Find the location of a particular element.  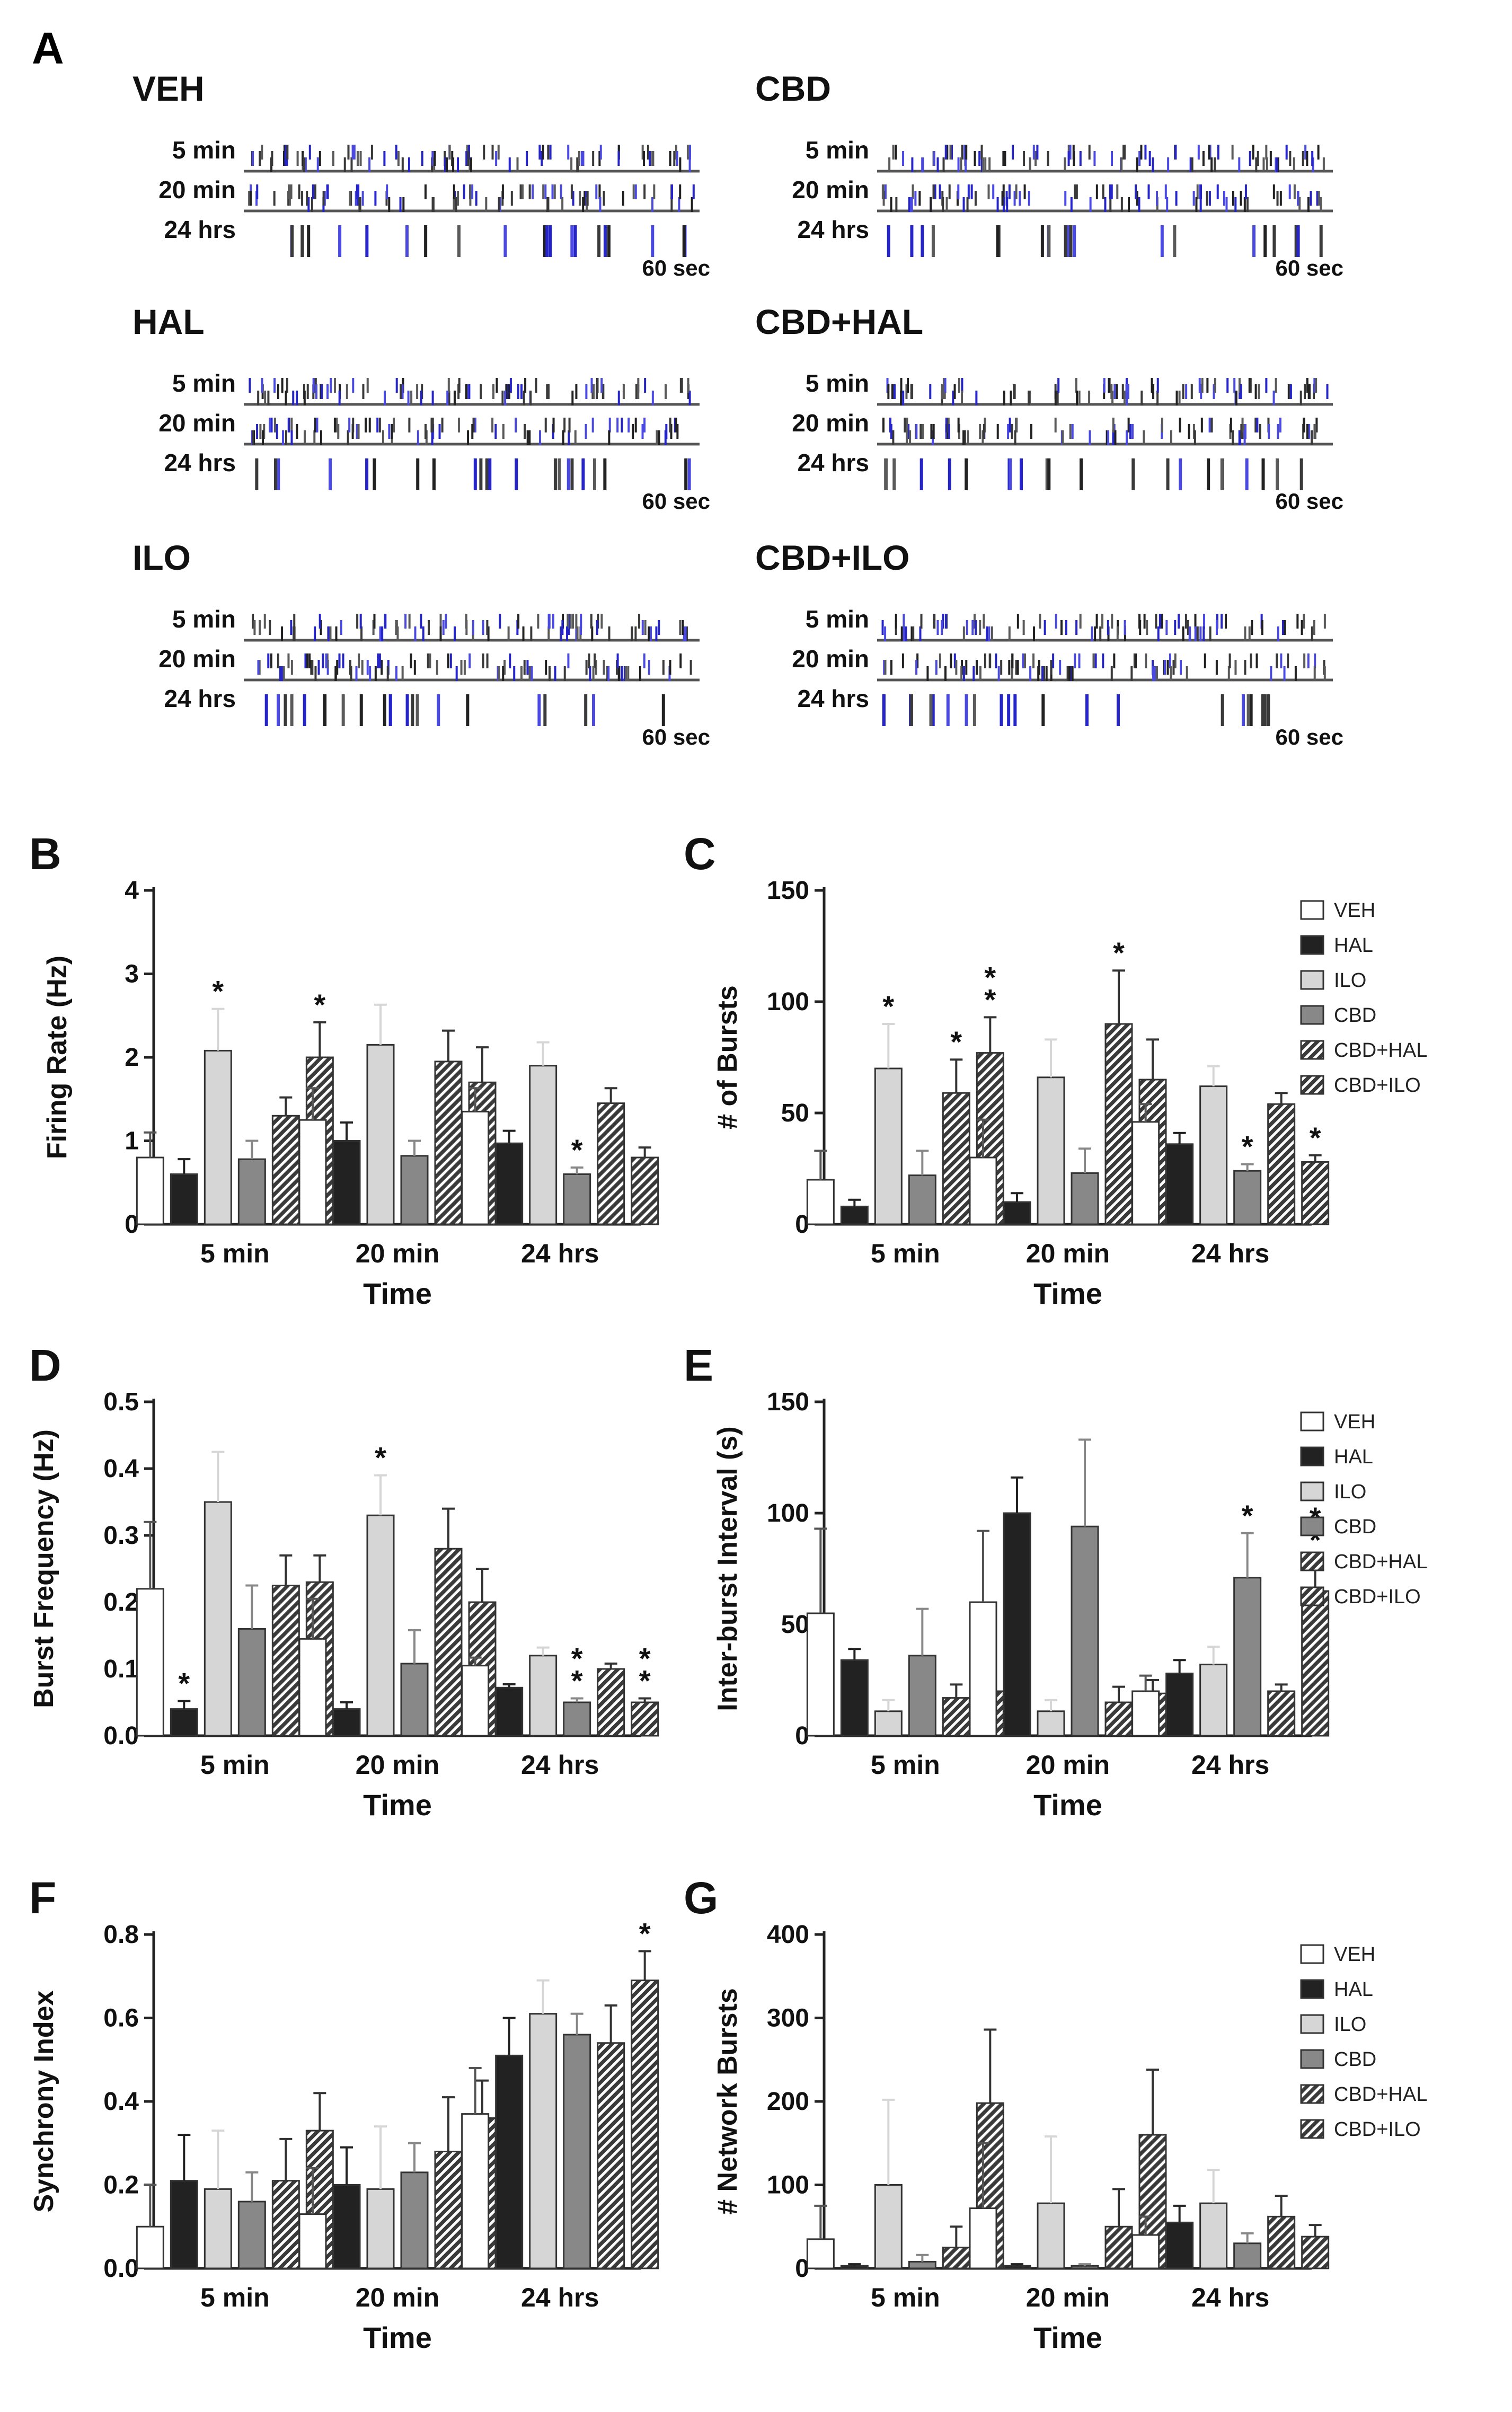

legend-swatch-cbd-hal is located at coordinates (1312, 1561).